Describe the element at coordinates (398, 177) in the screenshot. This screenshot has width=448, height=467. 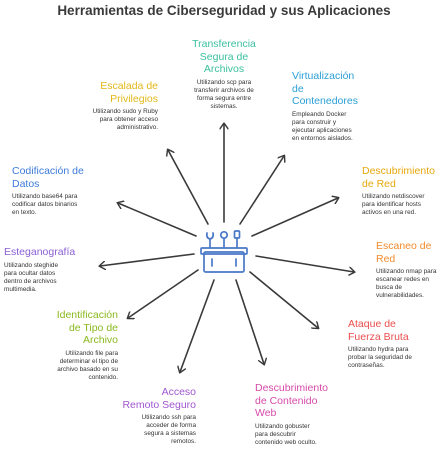
I see `node-network-heading: Descubrimiento de Red` at that location.